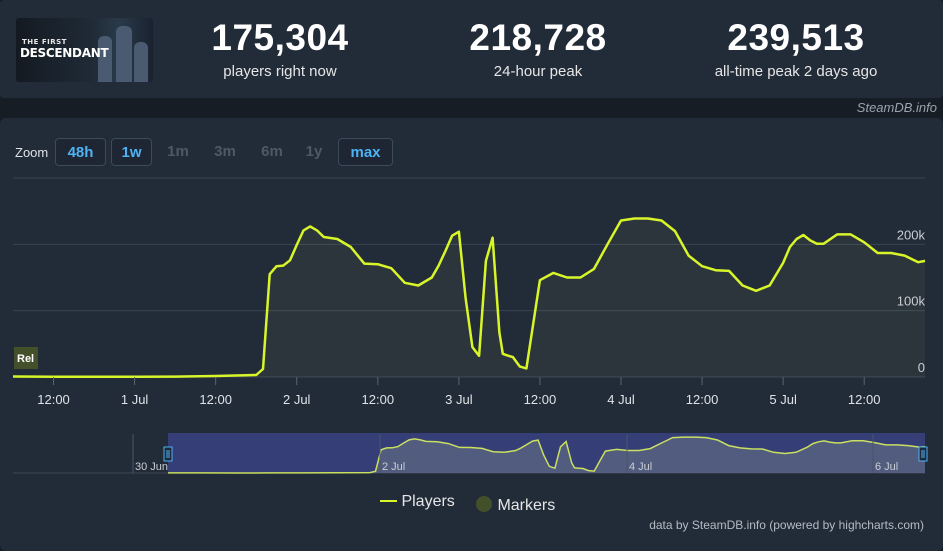 The image size is (943, 551). I want to click on zoom-1m-button: 1m, so click(178, 151).